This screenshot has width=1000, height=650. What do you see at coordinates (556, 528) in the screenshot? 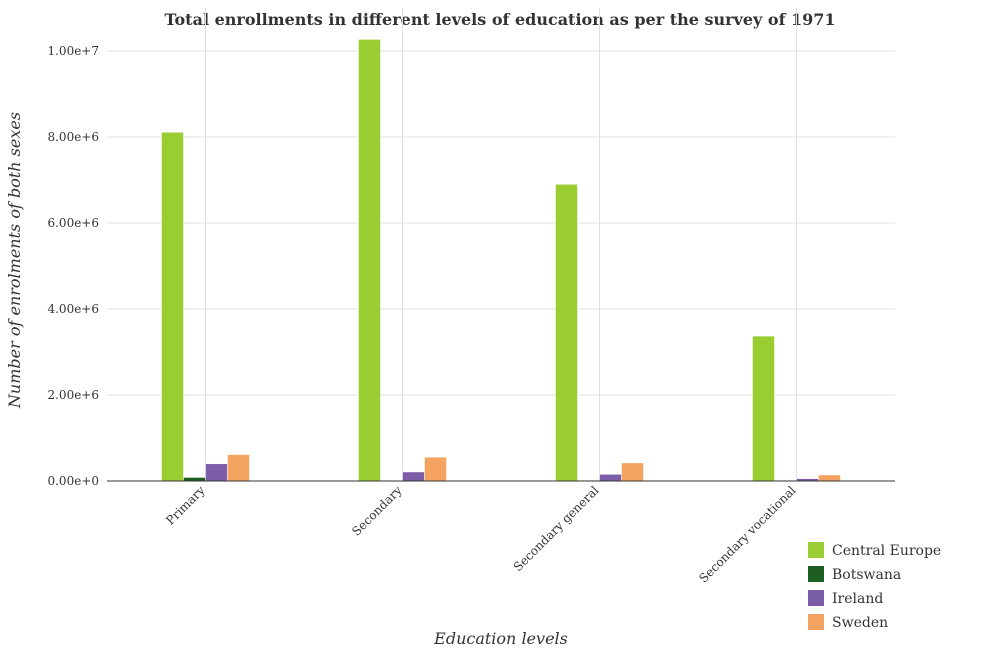
I see `x-tick-label: Secondary general` at bounding box center [556, 528].